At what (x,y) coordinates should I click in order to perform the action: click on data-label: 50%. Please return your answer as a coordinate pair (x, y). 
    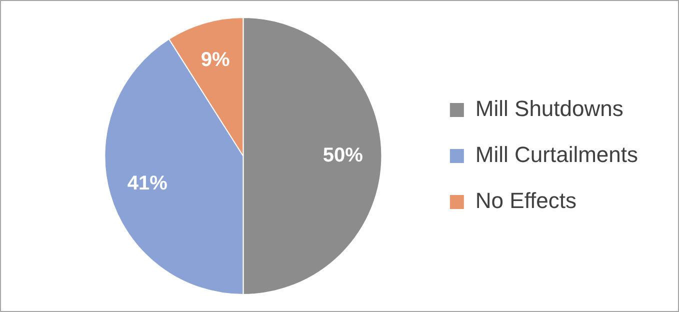
    Looking at the image, I should click on (343, 155).